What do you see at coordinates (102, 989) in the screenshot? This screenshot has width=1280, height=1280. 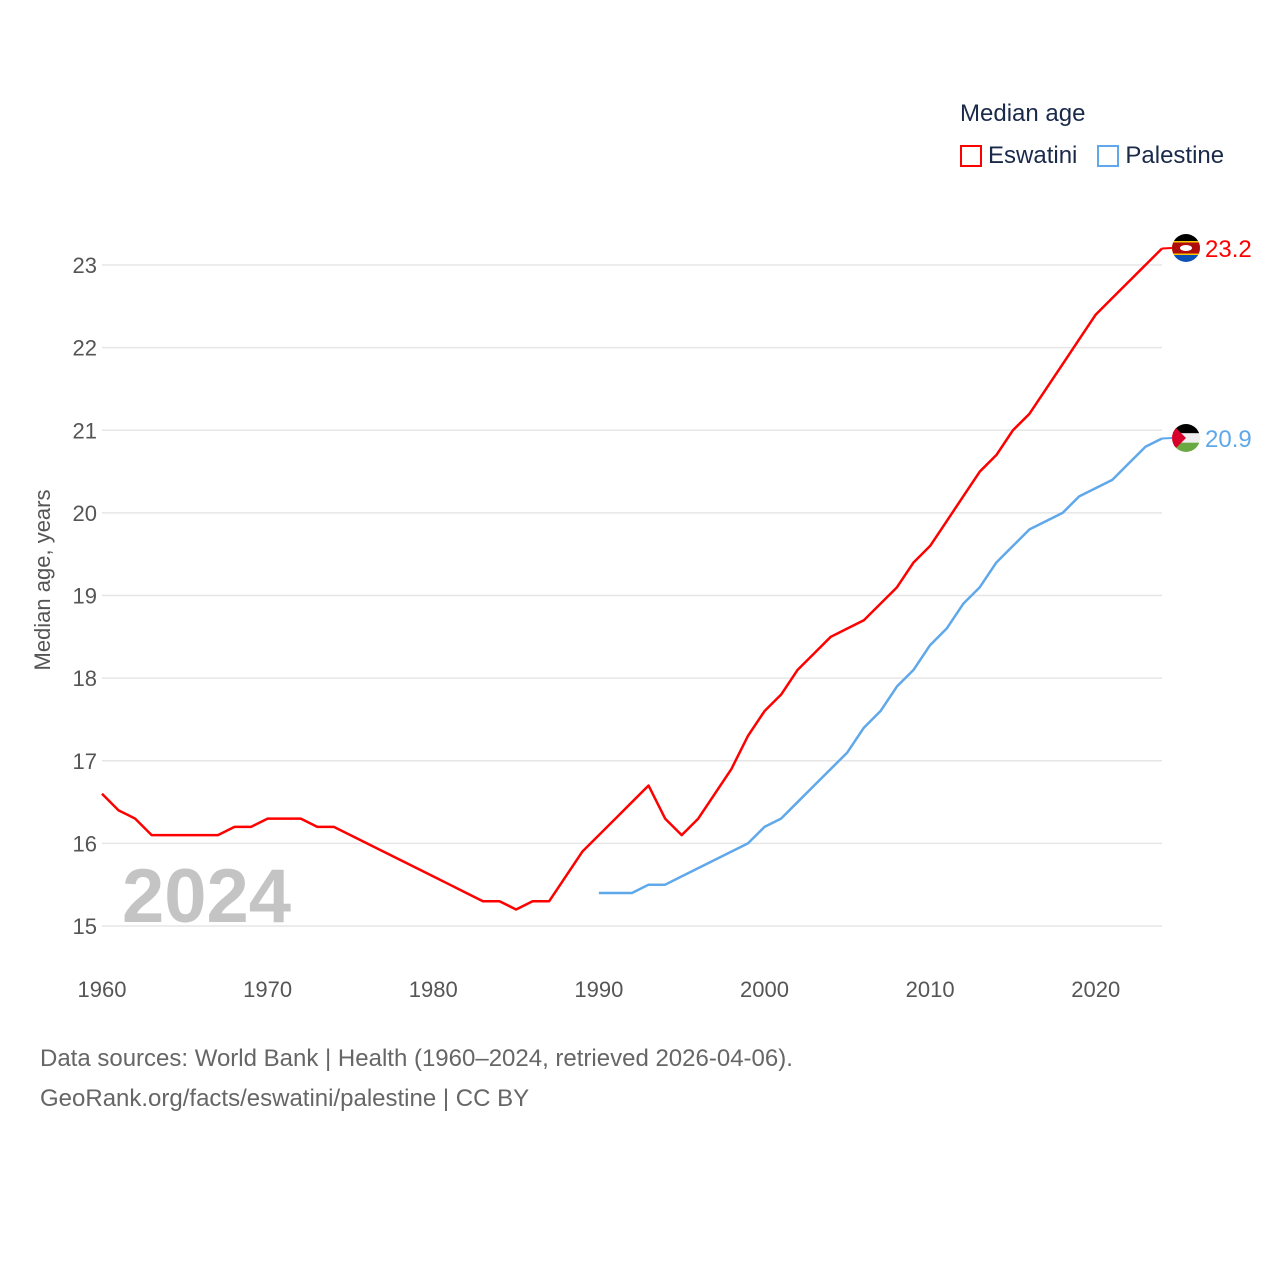 I see `x-tick-label: 1960` at bounding box center [102, 989].